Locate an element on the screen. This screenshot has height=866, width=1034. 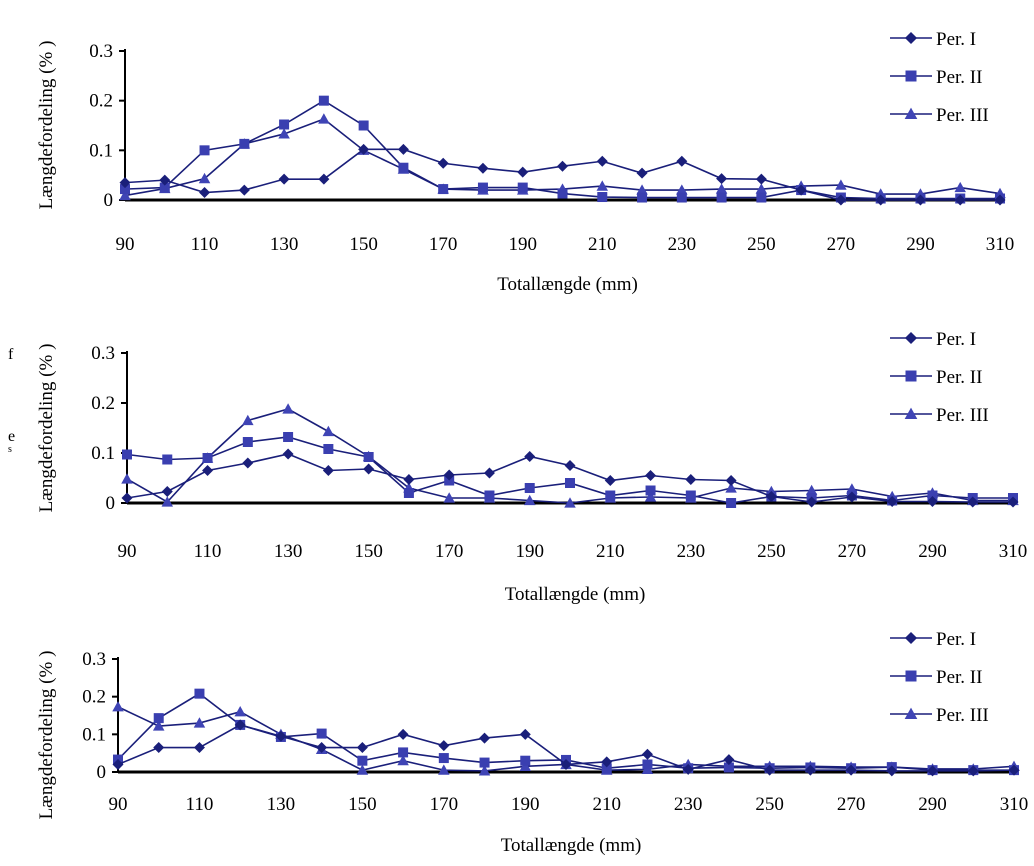
x-tick-label: 250 is located at coordinates (769, 804).